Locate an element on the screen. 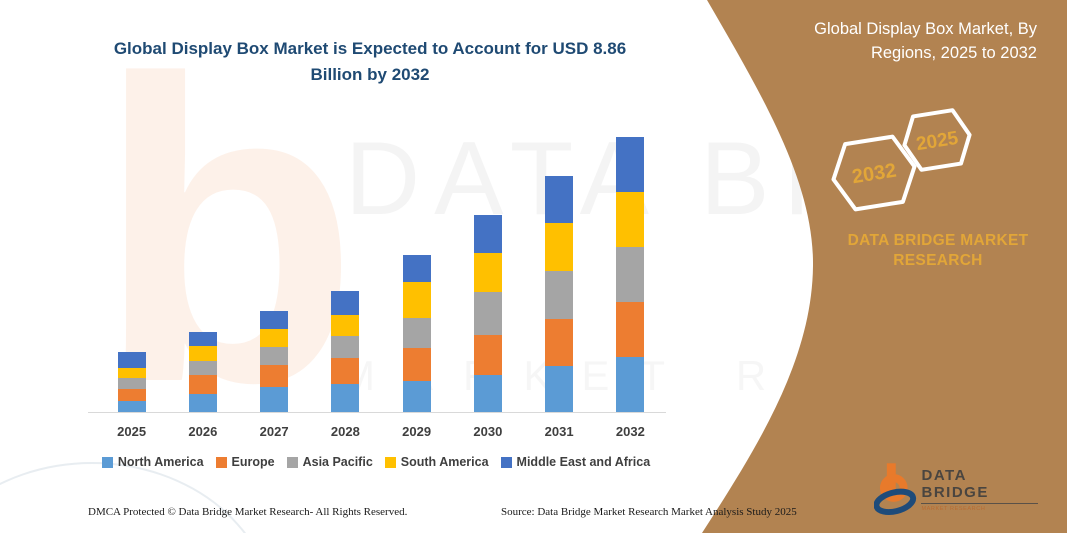 The image size is (1067, 533). data-bridge-logo-icon is located at coordinates (895, 489).